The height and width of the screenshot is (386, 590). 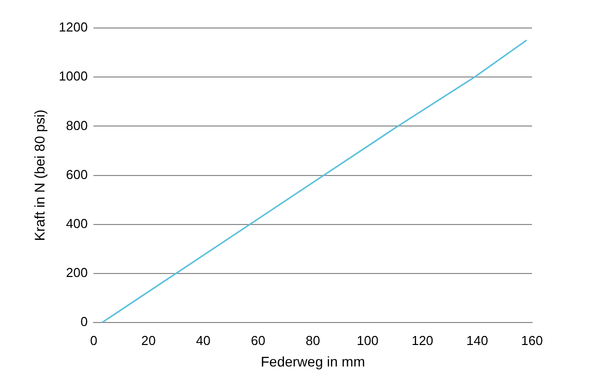 What do you see at coordinates (73, 76) in the screenshot?
I see `y-tick-label: 1000` at bounding box center [73, 76].